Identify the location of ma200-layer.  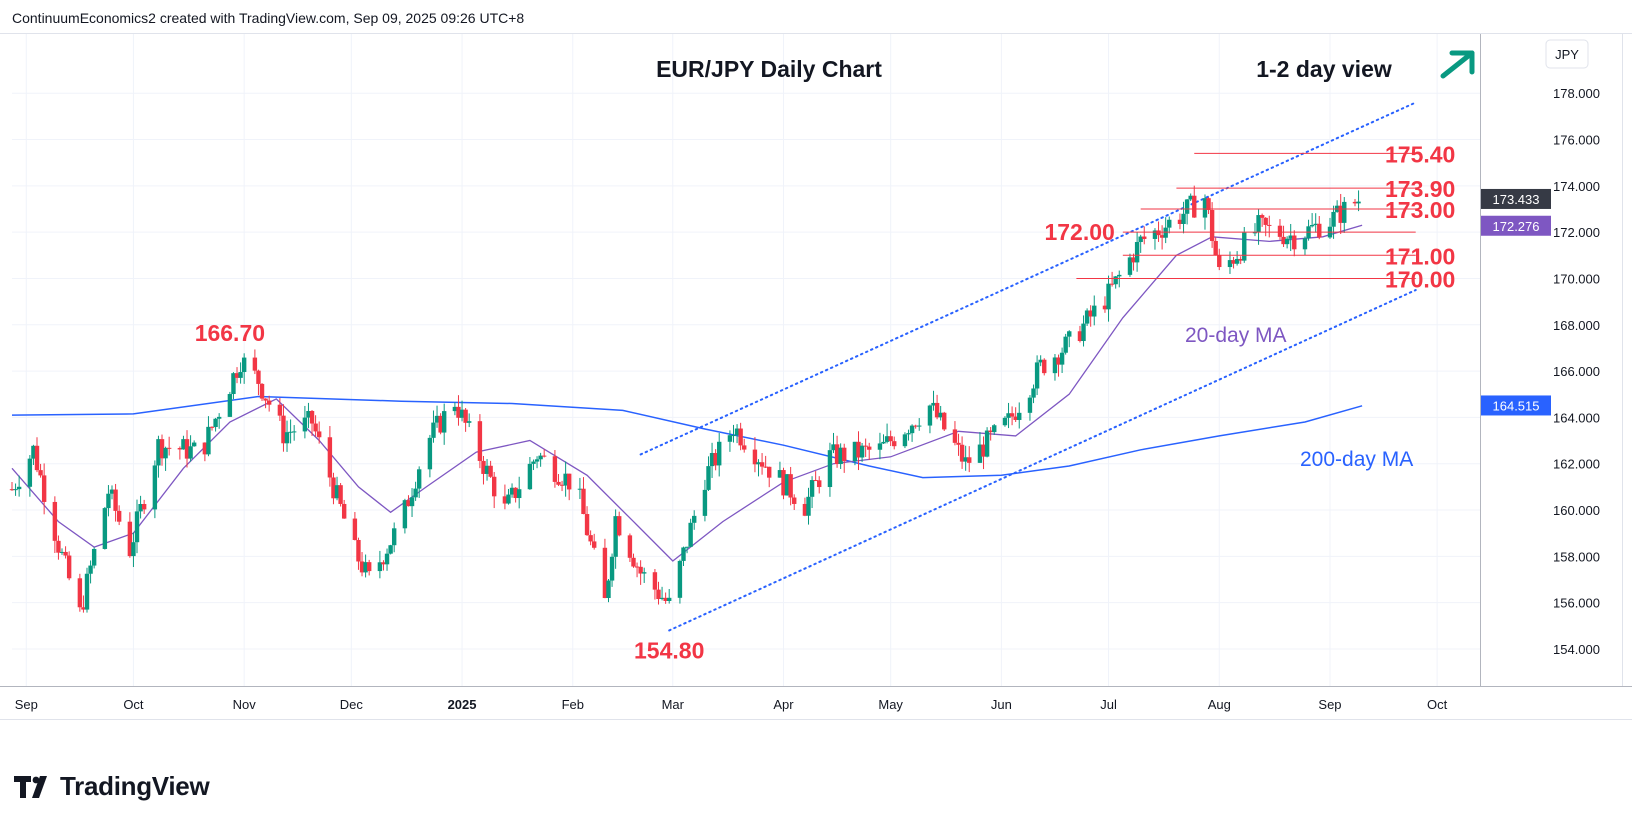
(687, 437).